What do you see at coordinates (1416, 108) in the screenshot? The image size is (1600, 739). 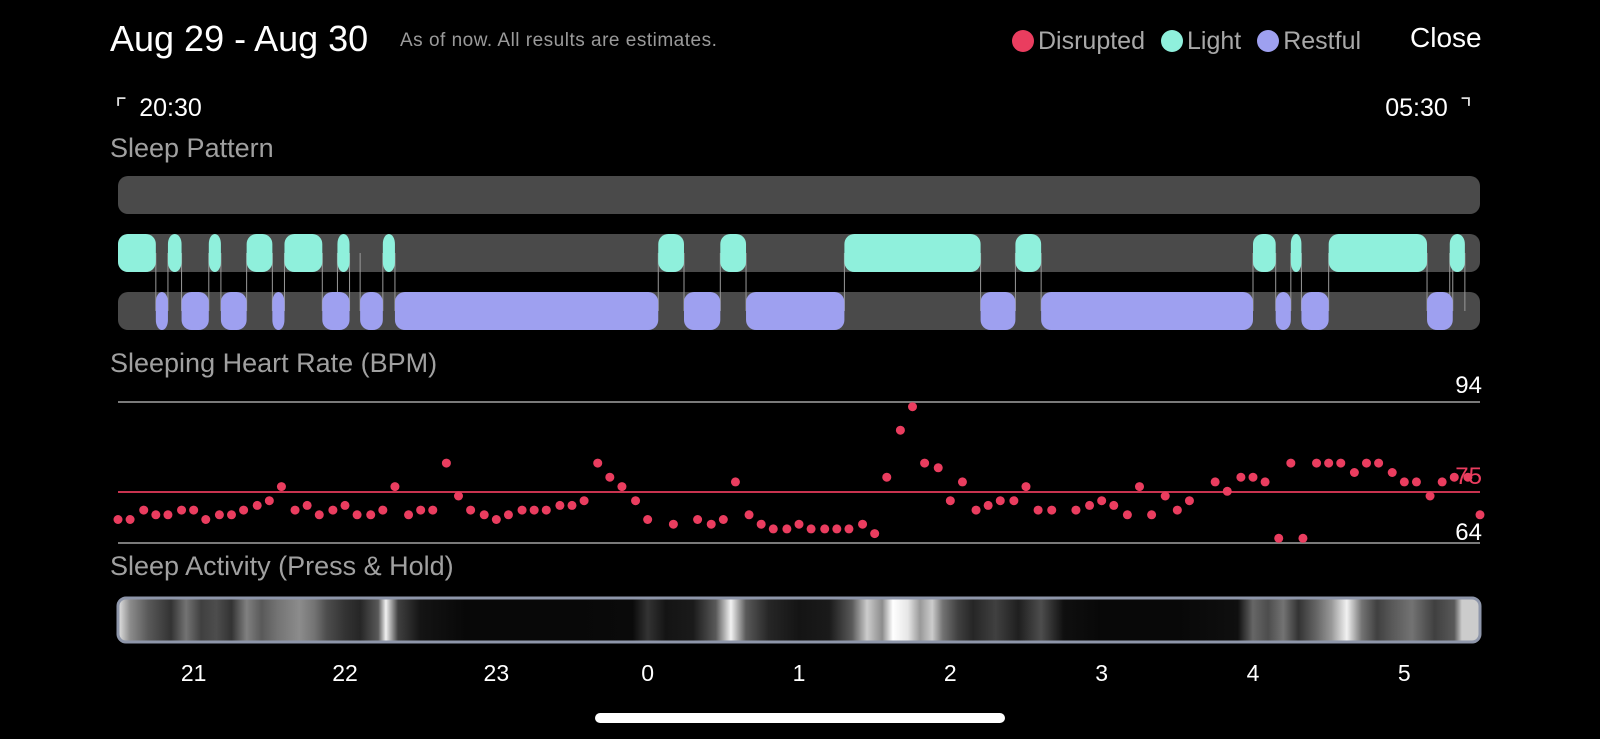 I see `end-time: 05:30` at bounding box center [1416, 108].